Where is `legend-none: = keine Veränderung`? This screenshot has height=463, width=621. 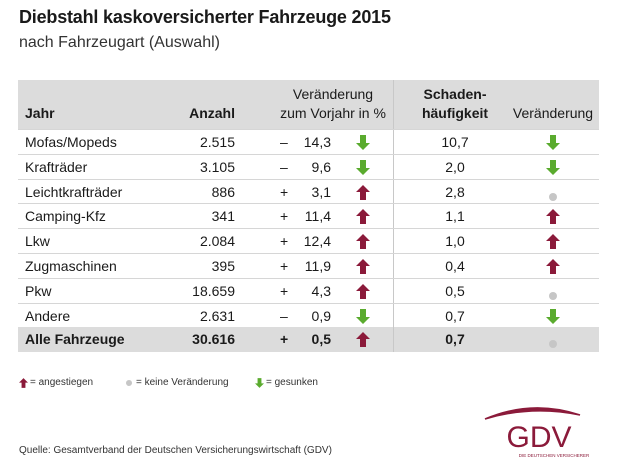
legend-none: = keine Veränderung is located at coordinates (176, 382).